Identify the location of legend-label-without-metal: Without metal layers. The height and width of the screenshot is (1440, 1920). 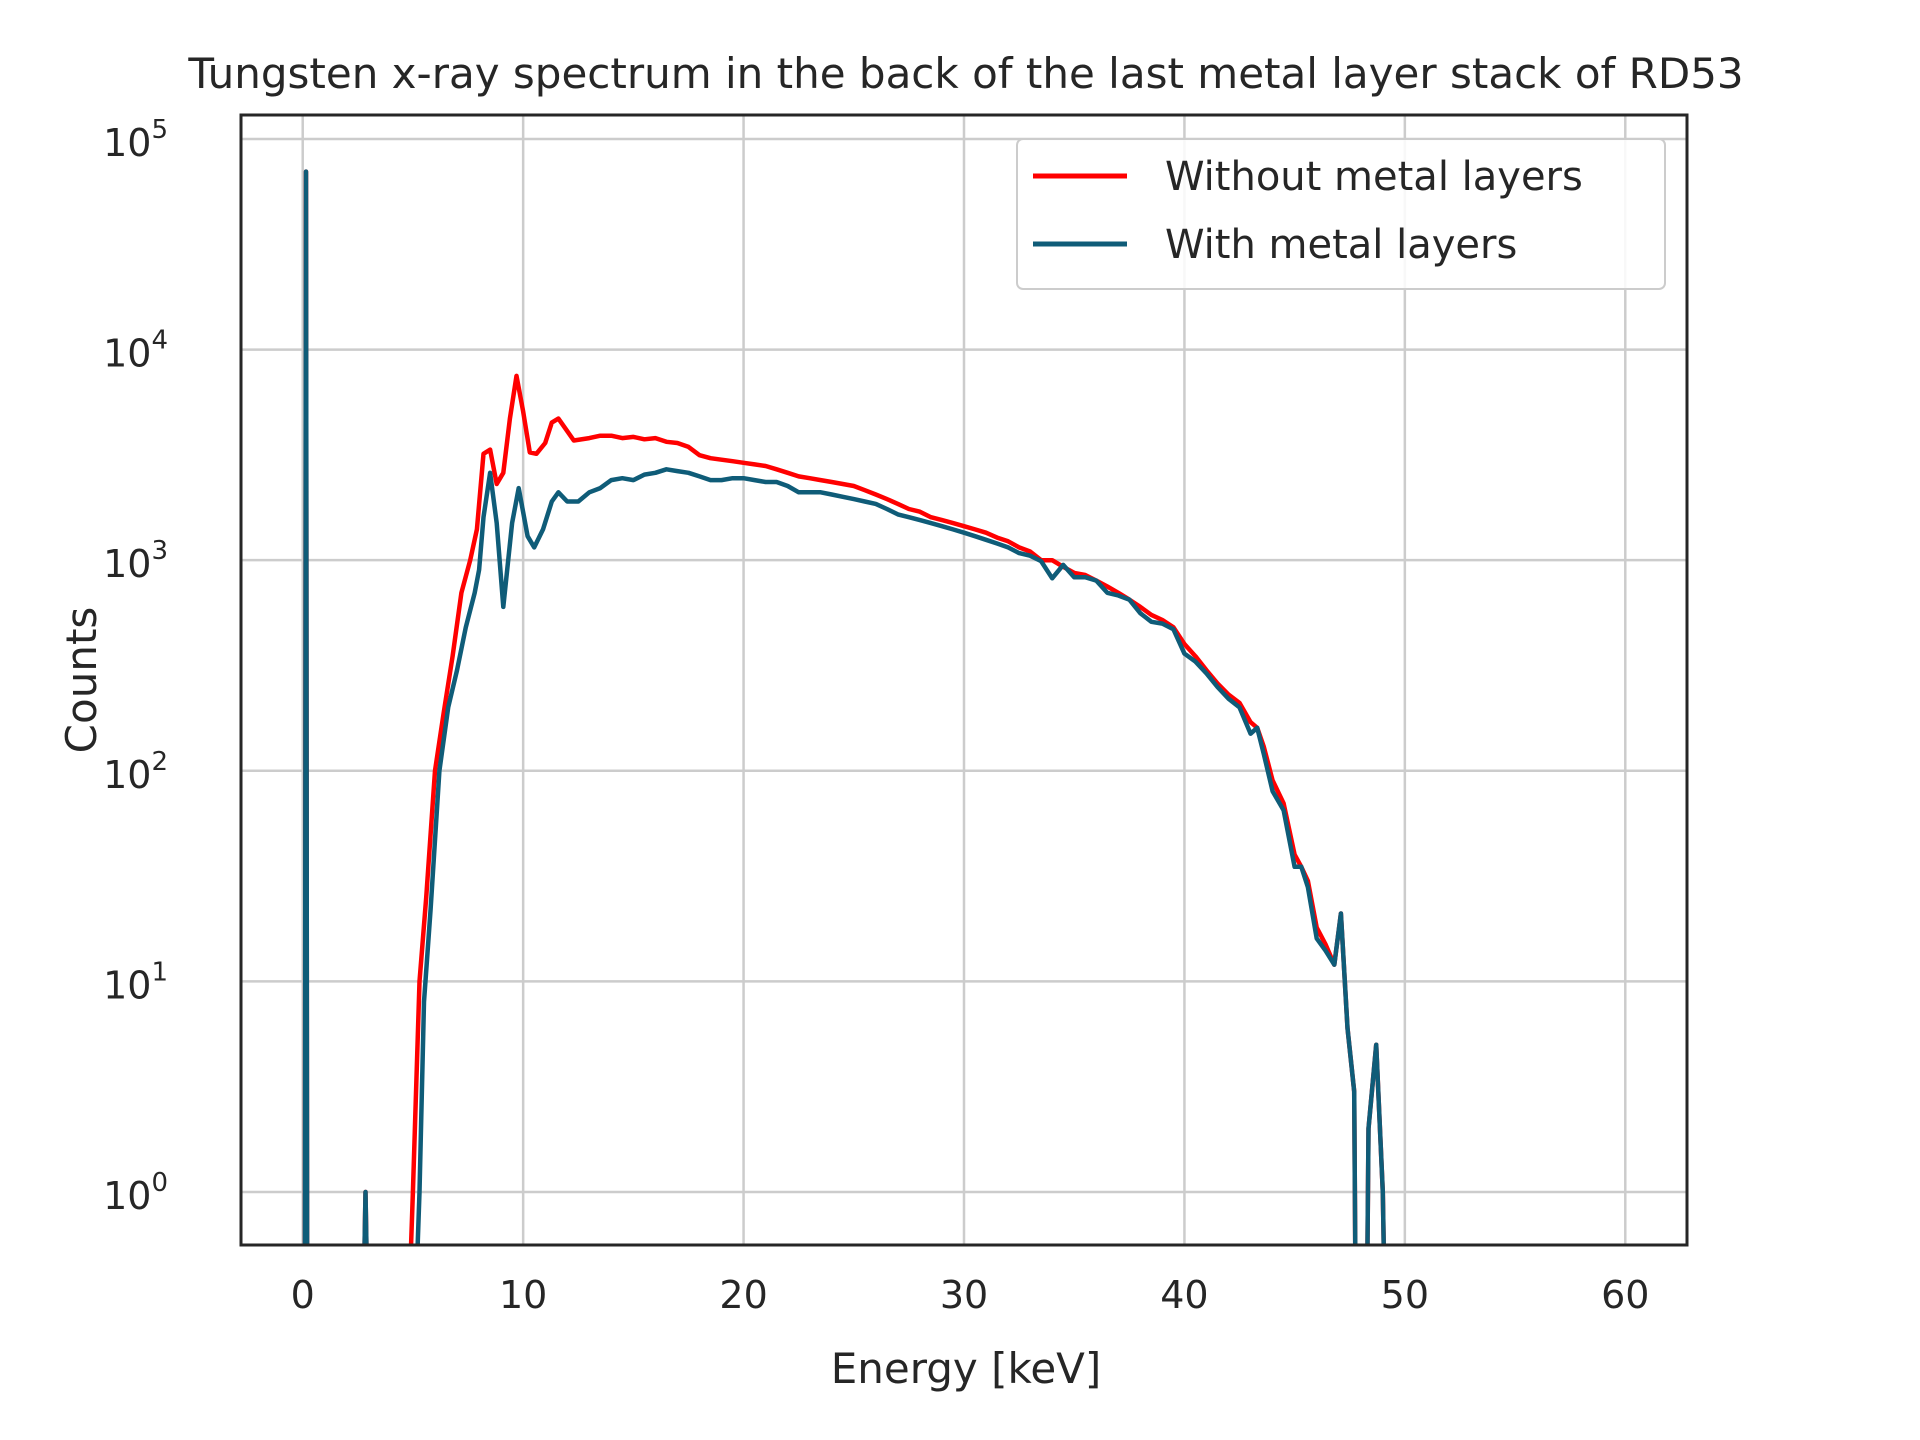
(1374, 177).